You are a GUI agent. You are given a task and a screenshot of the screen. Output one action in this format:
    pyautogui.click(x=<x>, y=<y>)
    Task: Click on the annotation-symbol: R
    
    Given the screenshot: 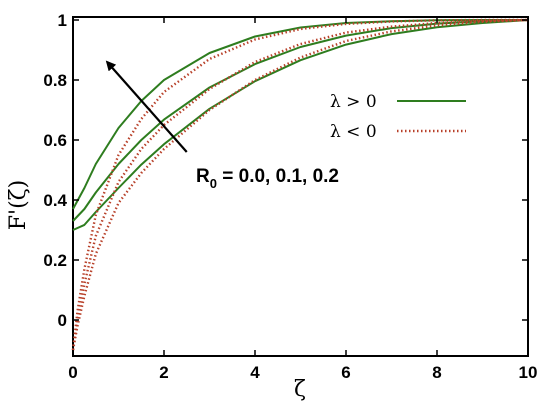 What is the action you would take?
    pyautogui.click(x=203, y=176)
    